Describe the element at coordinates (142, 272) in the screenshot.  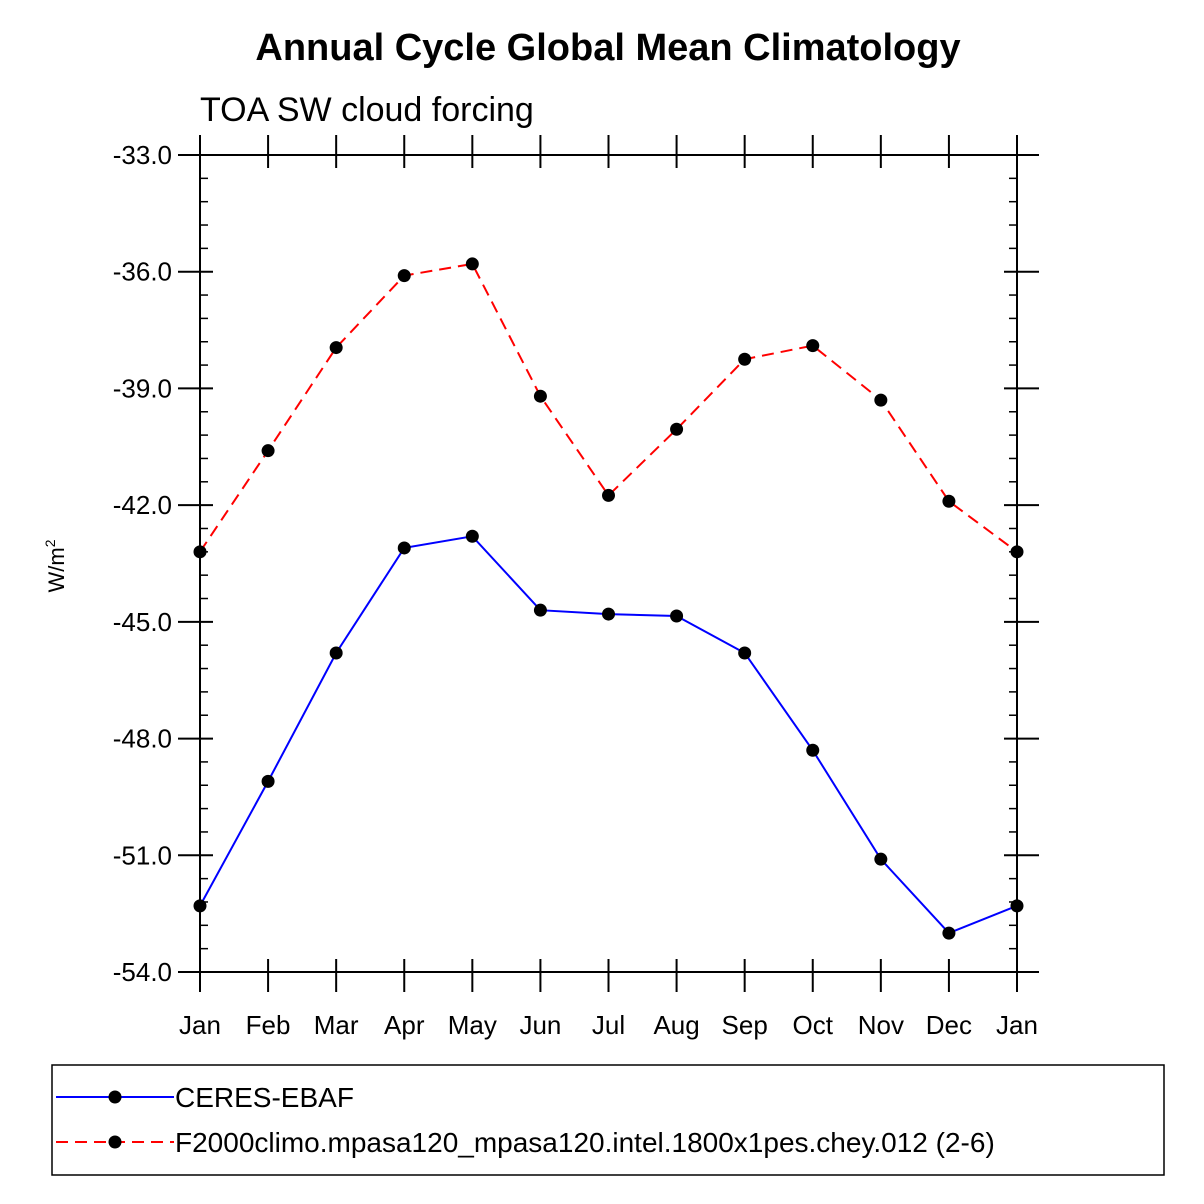
I see `y-tick-label: -36.0` at that location.